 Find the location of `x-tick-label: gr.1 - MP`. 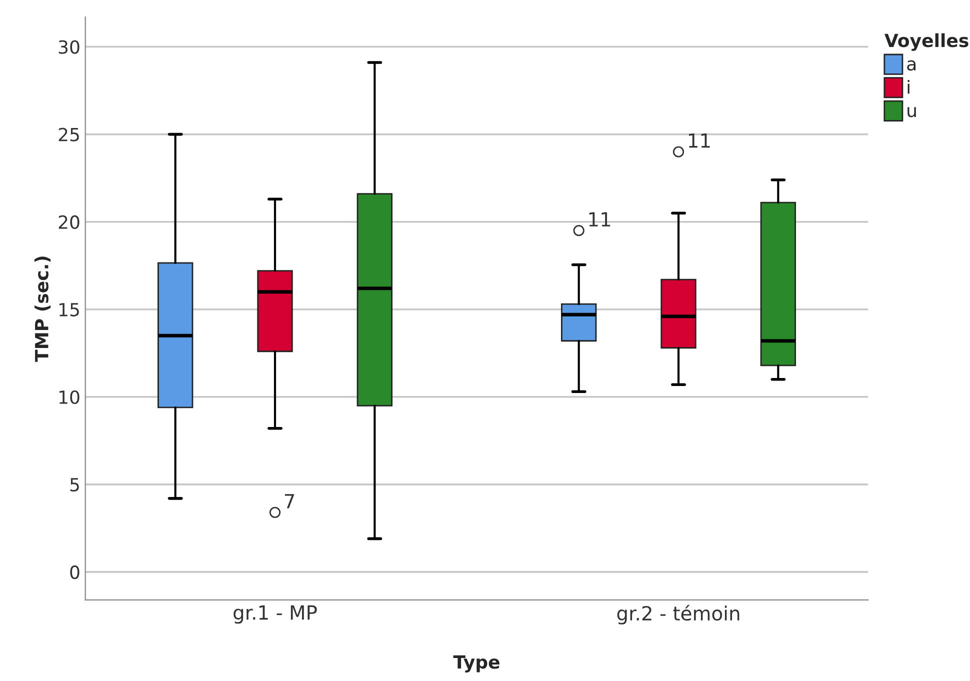

x-tick-label: gr.1 - MP is located at coordinates (275, 614).